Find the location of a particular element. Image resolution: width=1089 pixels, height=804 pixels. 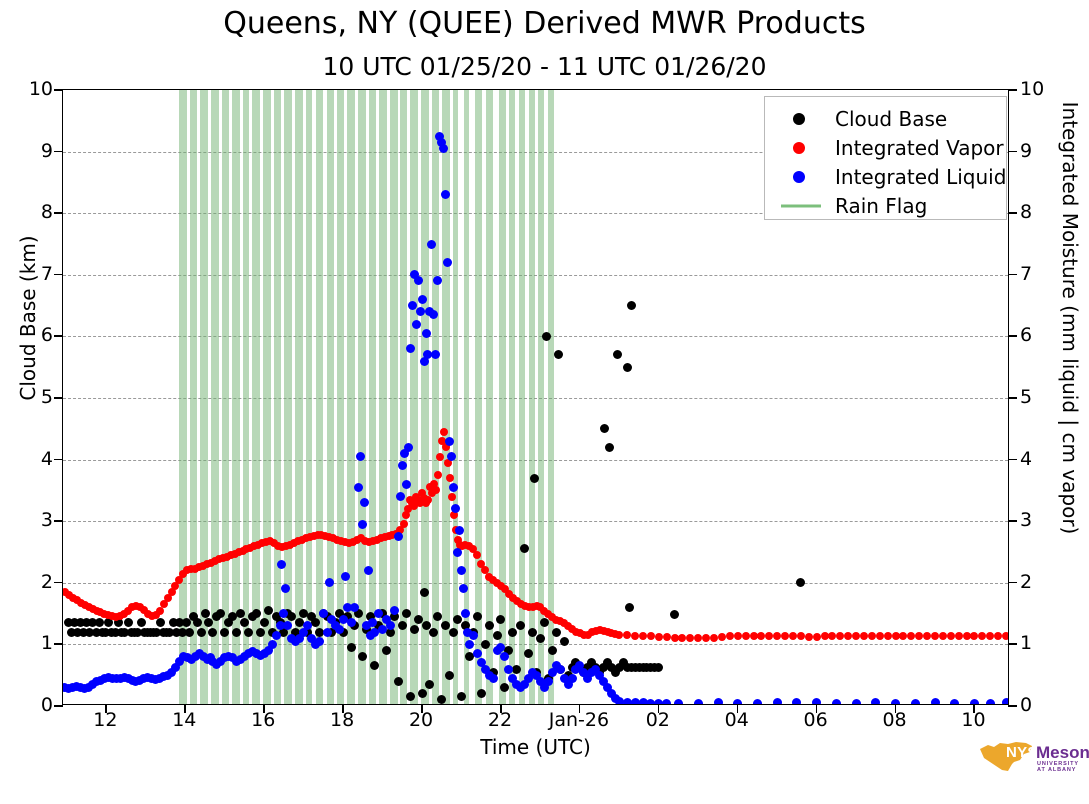

y-tick-label-right: 10 is located at coordinates (1032, 89).